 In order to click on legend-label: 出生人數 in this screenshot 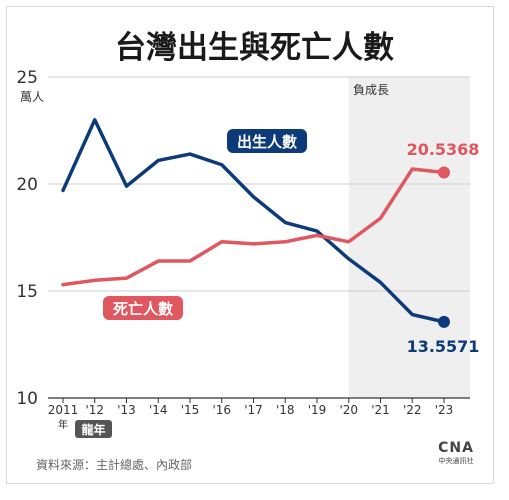, I will do `click(267, 142)`.